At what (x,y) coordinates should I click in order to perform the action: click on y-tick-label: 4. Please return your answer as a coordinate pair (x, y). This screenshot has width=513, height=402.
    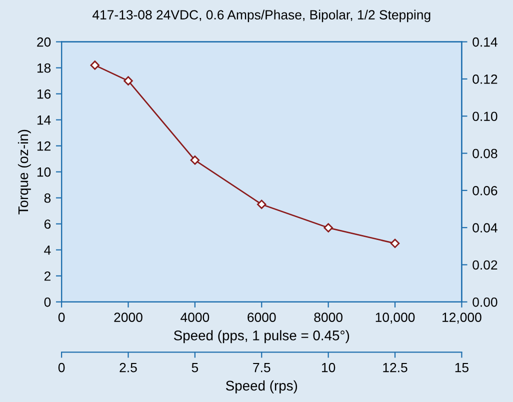
    Looking at the image, I should click on (47, 250).